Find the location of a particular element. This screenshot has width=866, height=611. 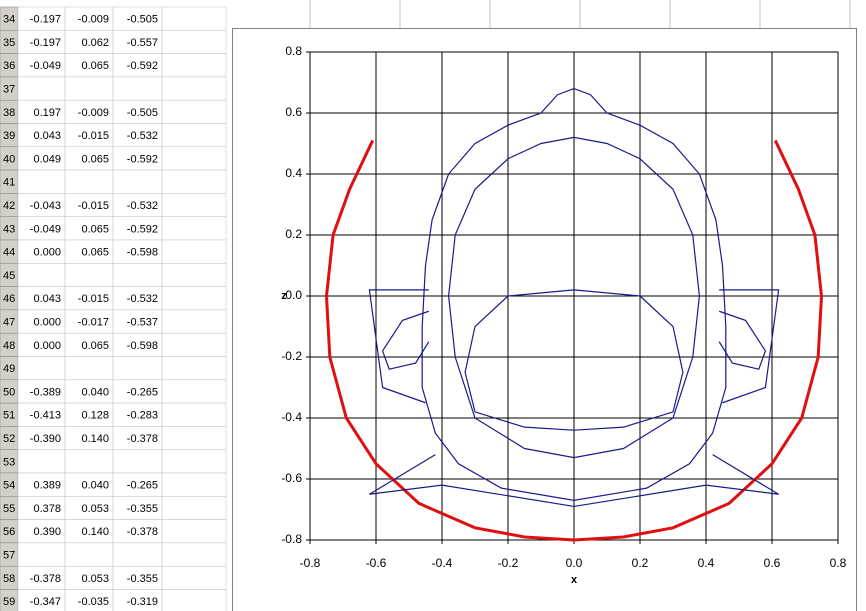

y-axis-label: z is located at coordinates (284, 296).